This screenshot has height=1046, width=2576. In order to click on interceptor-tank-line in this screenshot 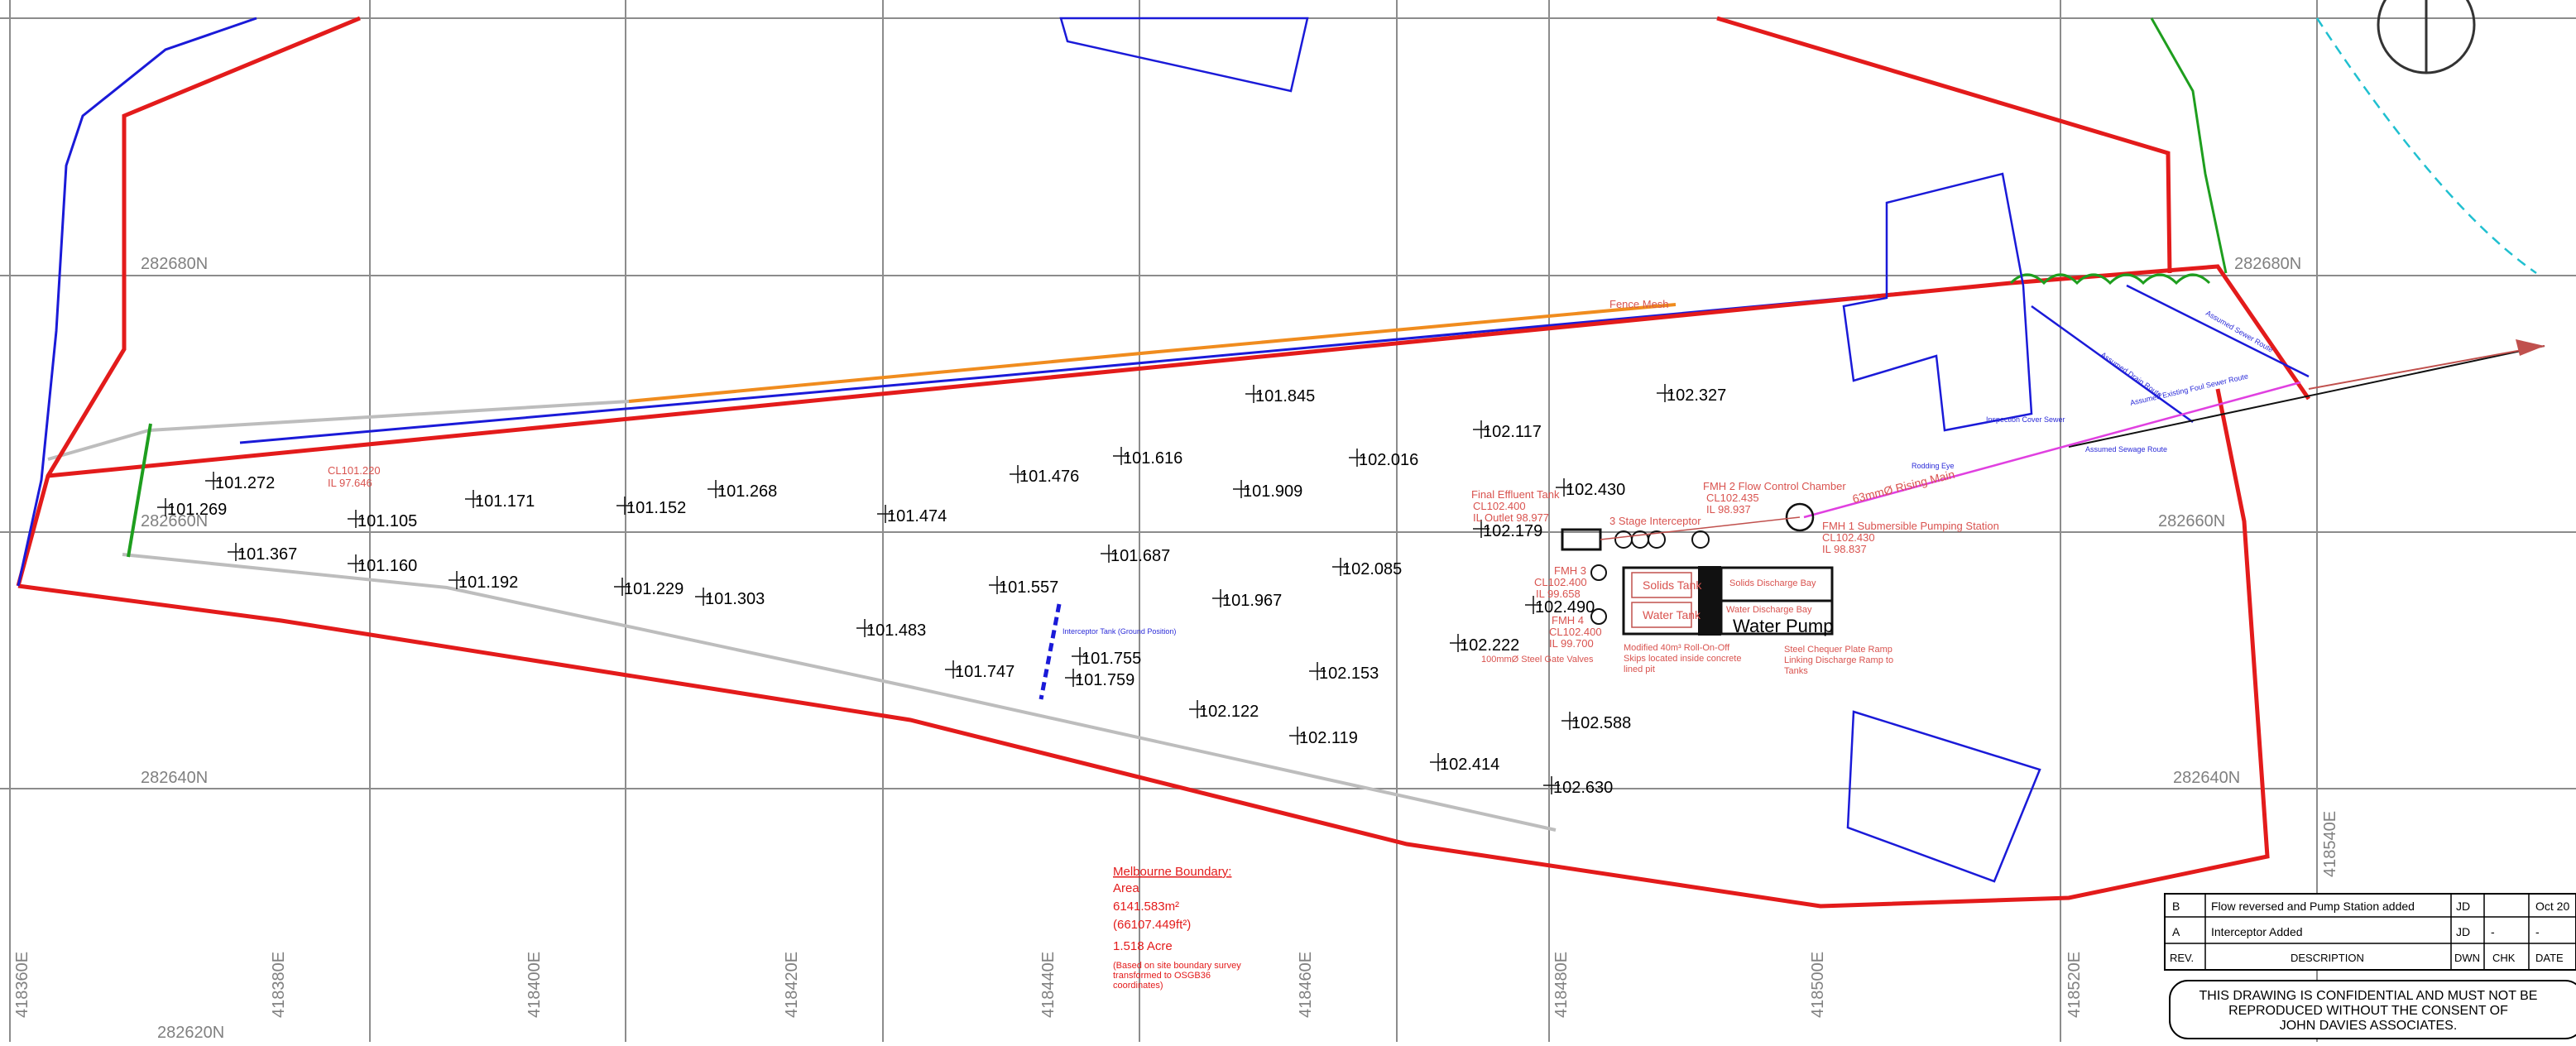, I will do `click(1050, 651)`.